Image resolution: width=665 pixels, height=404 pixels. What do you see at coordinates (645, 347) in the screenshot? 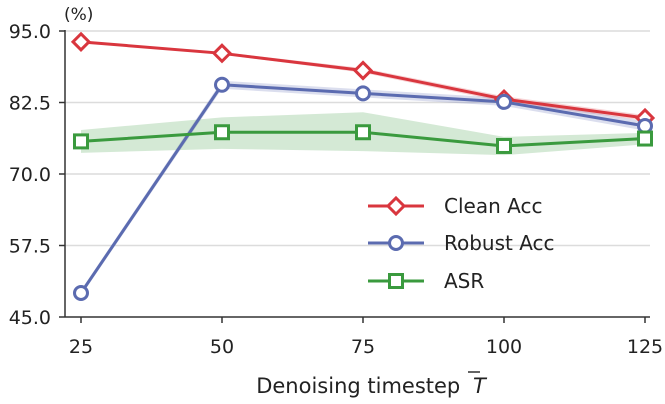
I see `x-tick-label: 125` at bounding box center [645, 347].